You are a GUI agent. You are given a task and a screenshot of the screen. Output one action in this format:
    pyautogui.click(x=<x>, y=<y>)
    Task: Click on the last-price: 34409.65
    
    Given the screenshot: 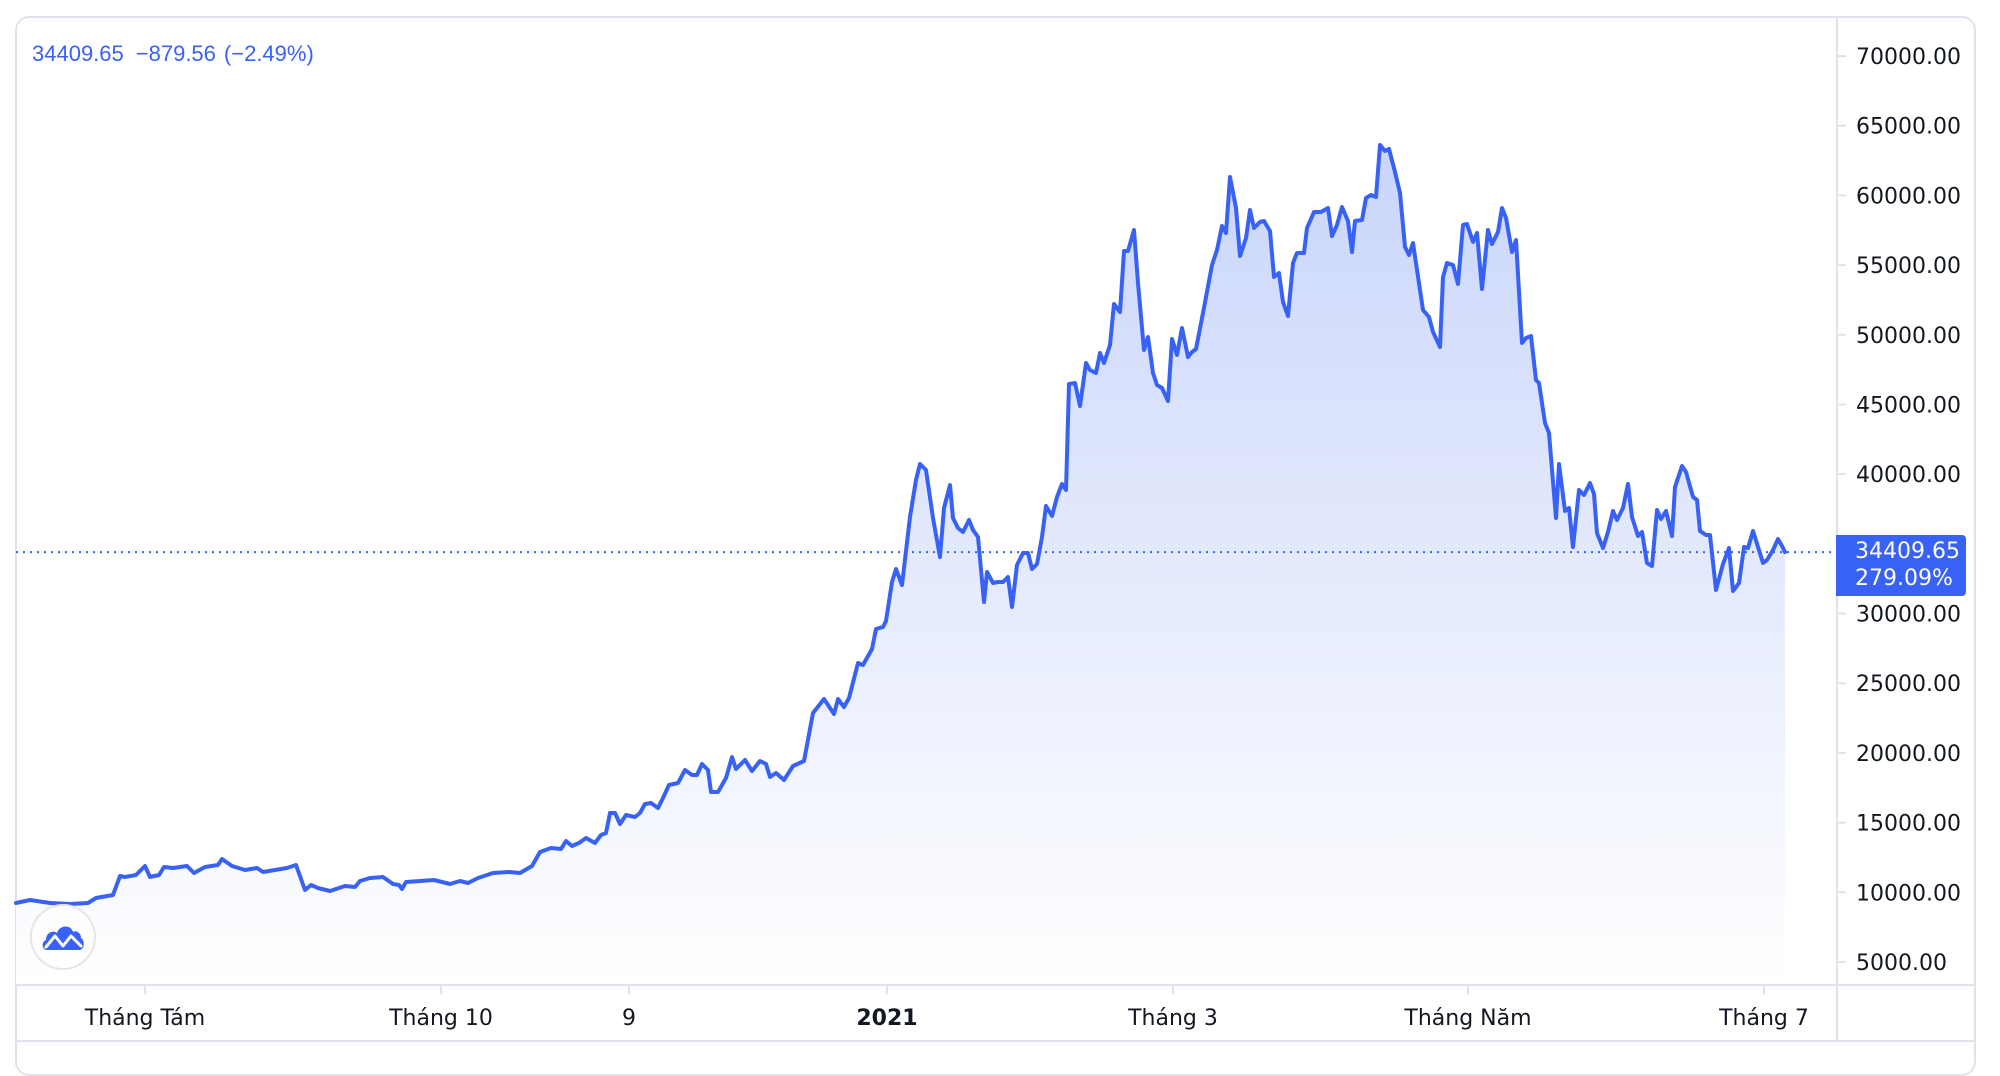 What is the action you would take?
    pyautogui.click(x=78, y=53)
    